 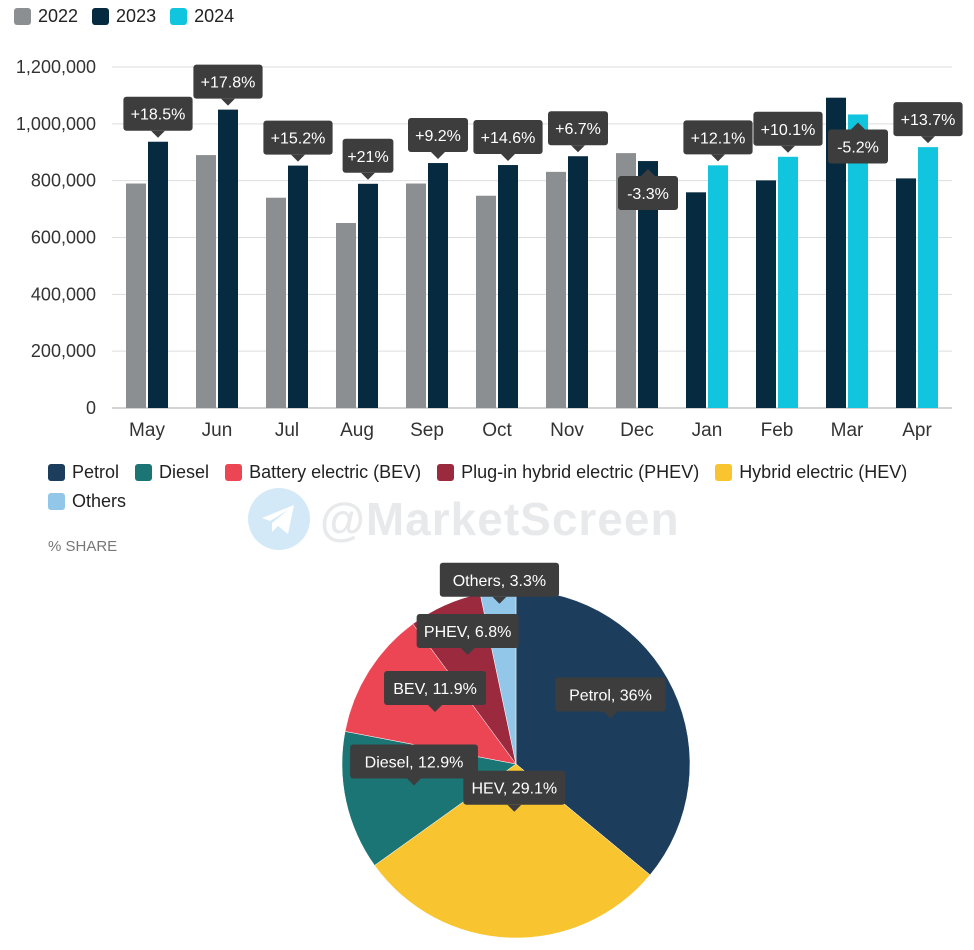 What do you see at coordinates (63, 294) in the screenshot?
I see `y-tick-label: 400,000` at bounding box center [63, 294].